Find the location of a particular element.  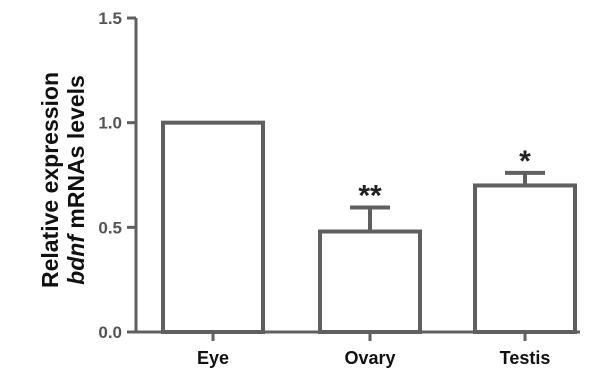

significance-marker: * is located at coordinates (525, 161).